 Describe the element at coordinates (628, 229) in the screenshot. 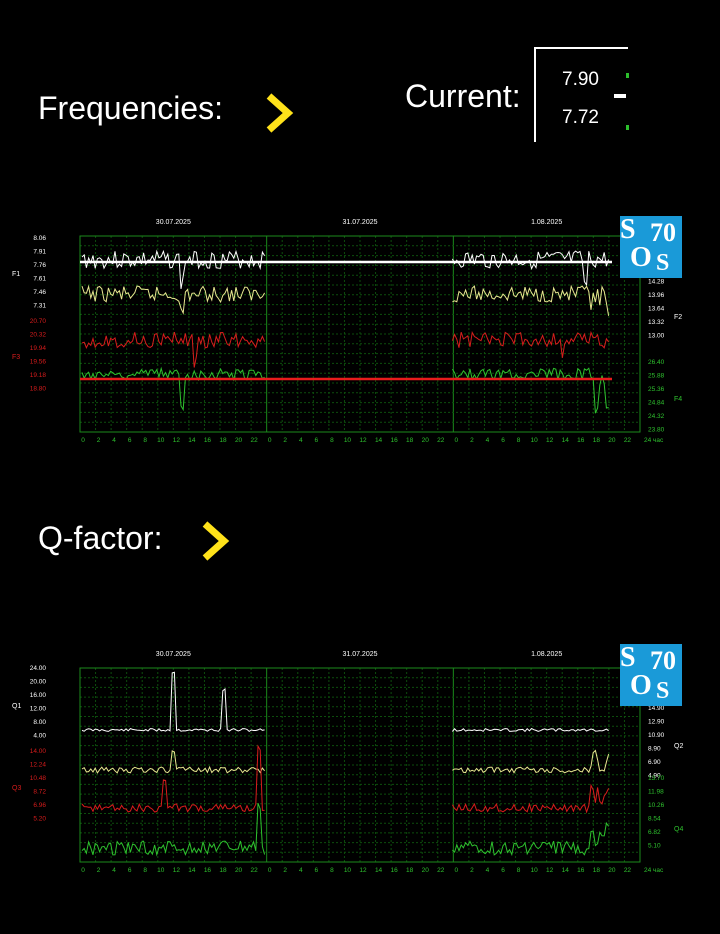

I see `logo-s1: S` at that location.